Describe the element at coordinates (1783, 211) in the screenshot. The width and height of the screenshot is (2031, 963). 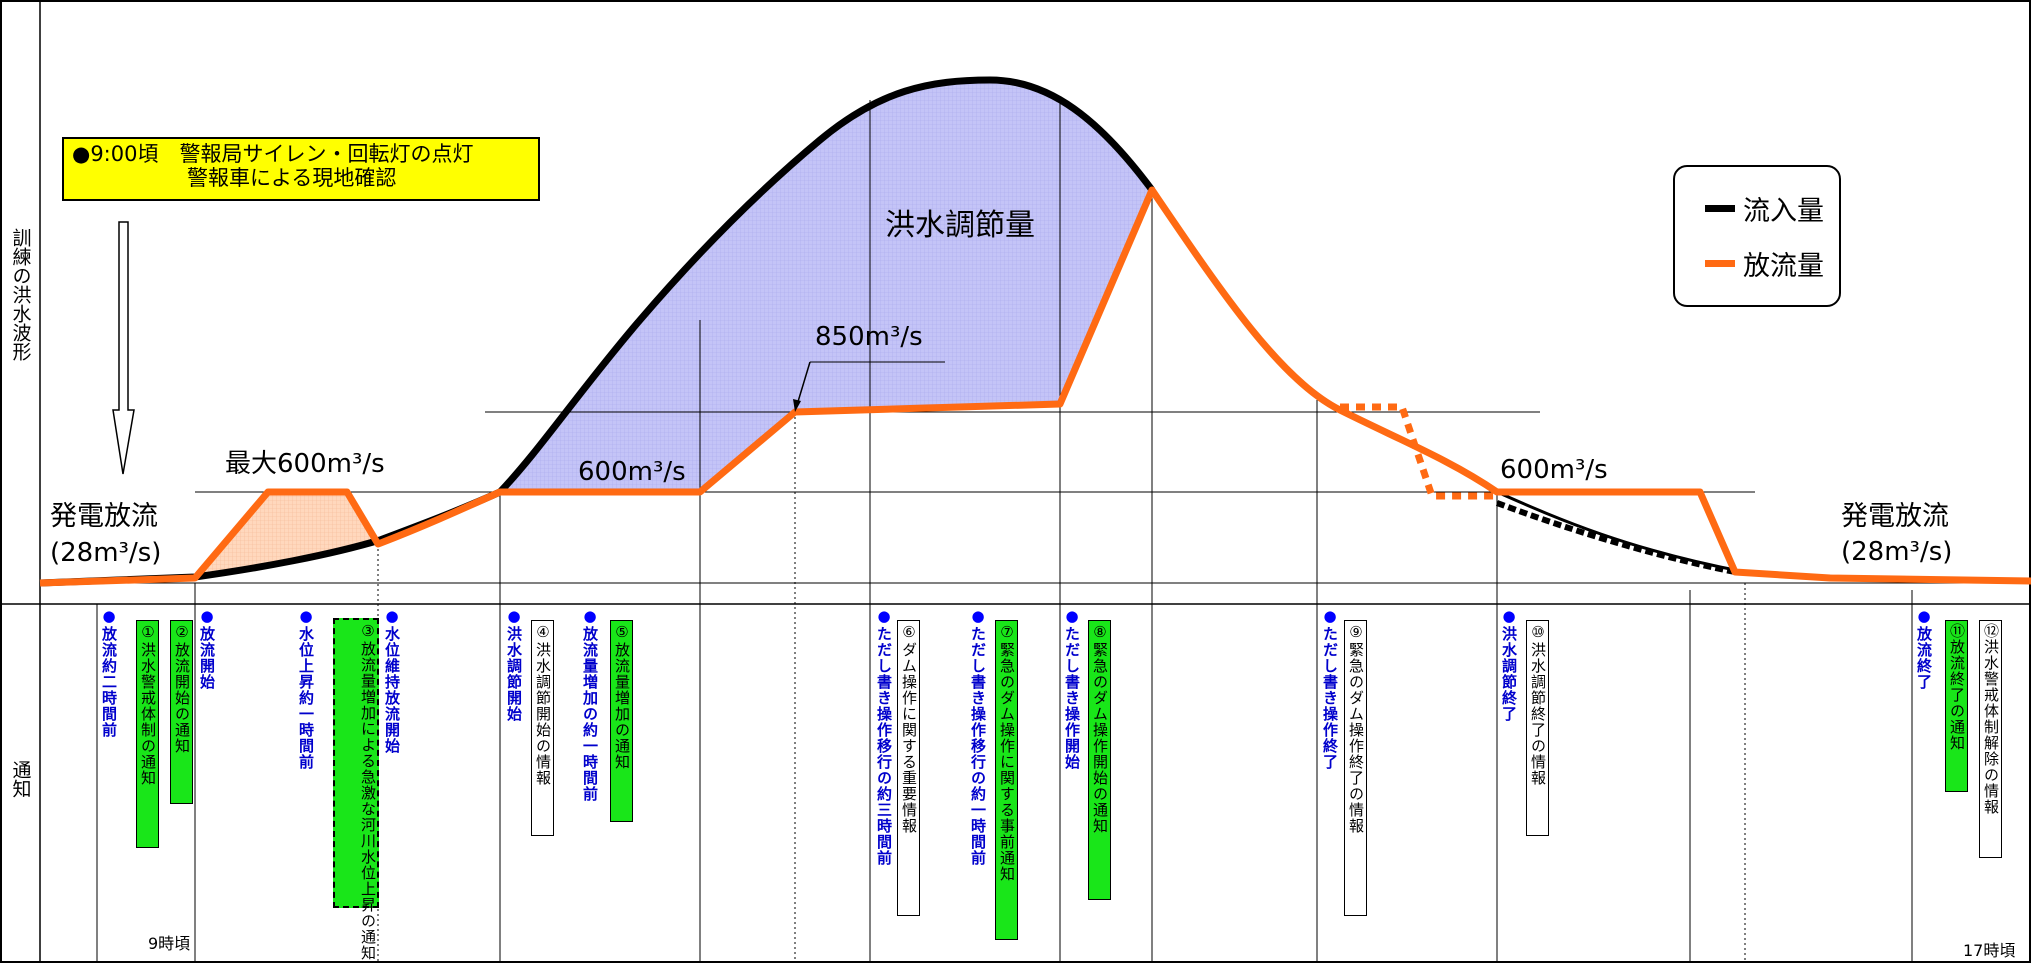
I see `legend-inflow-label: 流入量` at that location.